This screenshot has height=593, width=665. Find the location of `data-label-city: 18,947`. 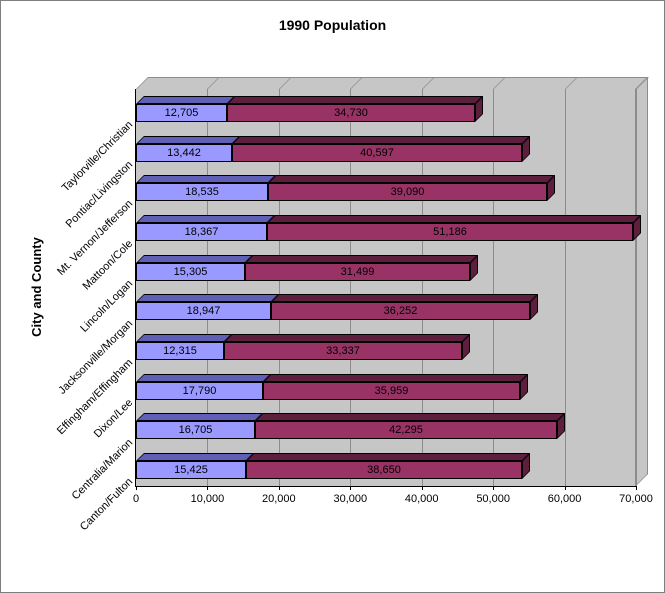

data-label-city: 18,947 is located at coordinates (203, 311).